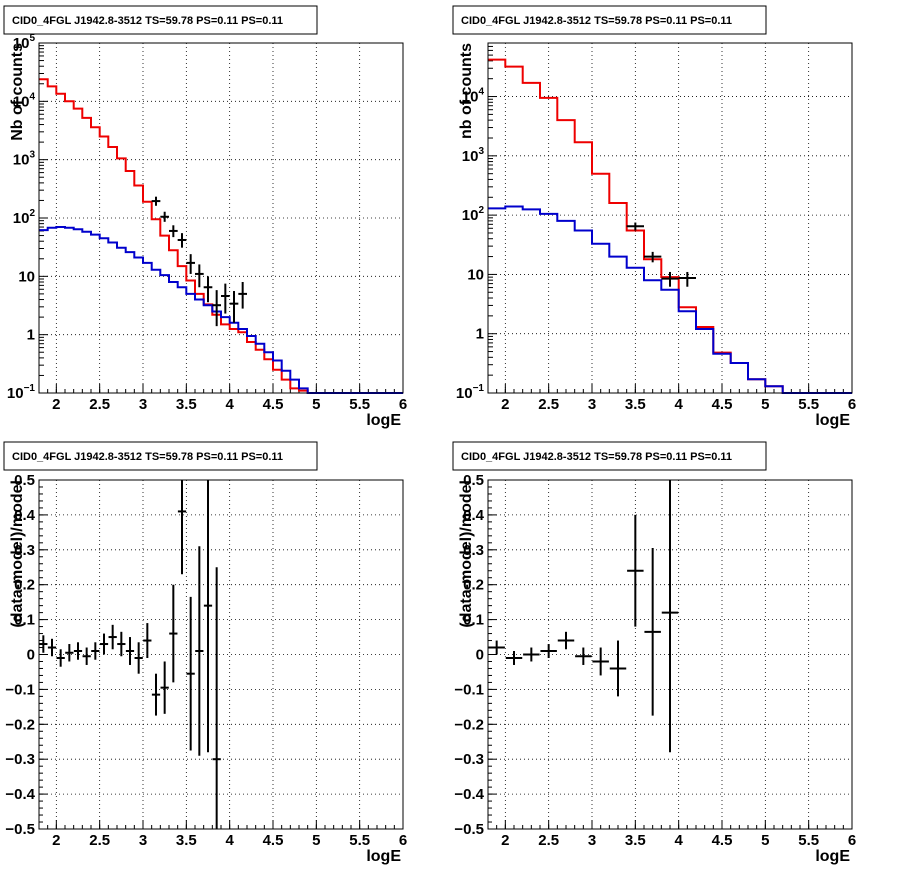 The width and height of the screenshot is (898, 875). Describe the element at coordinates (20, 655) in the screenshot. I see `y-tick-labels: −0.5 −0.4 −0.3 −0.2 −0.1 0 0.1 0.2 0.3 0.4 0.5` at that location.